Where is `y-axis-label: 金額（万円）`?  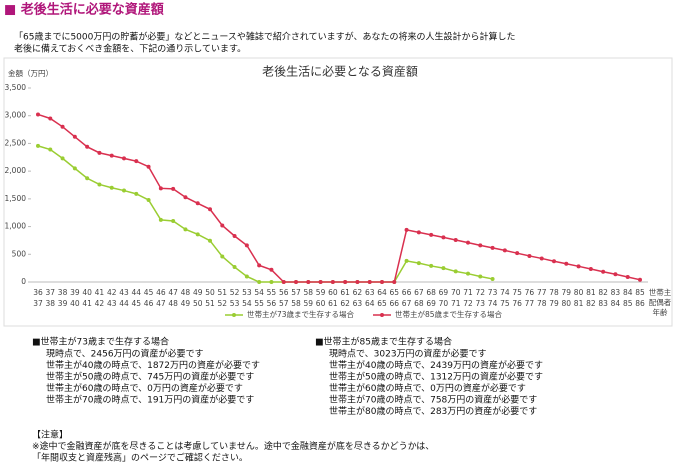 y-axis-label: 金額（万円） is located at coordinates (30, 73).